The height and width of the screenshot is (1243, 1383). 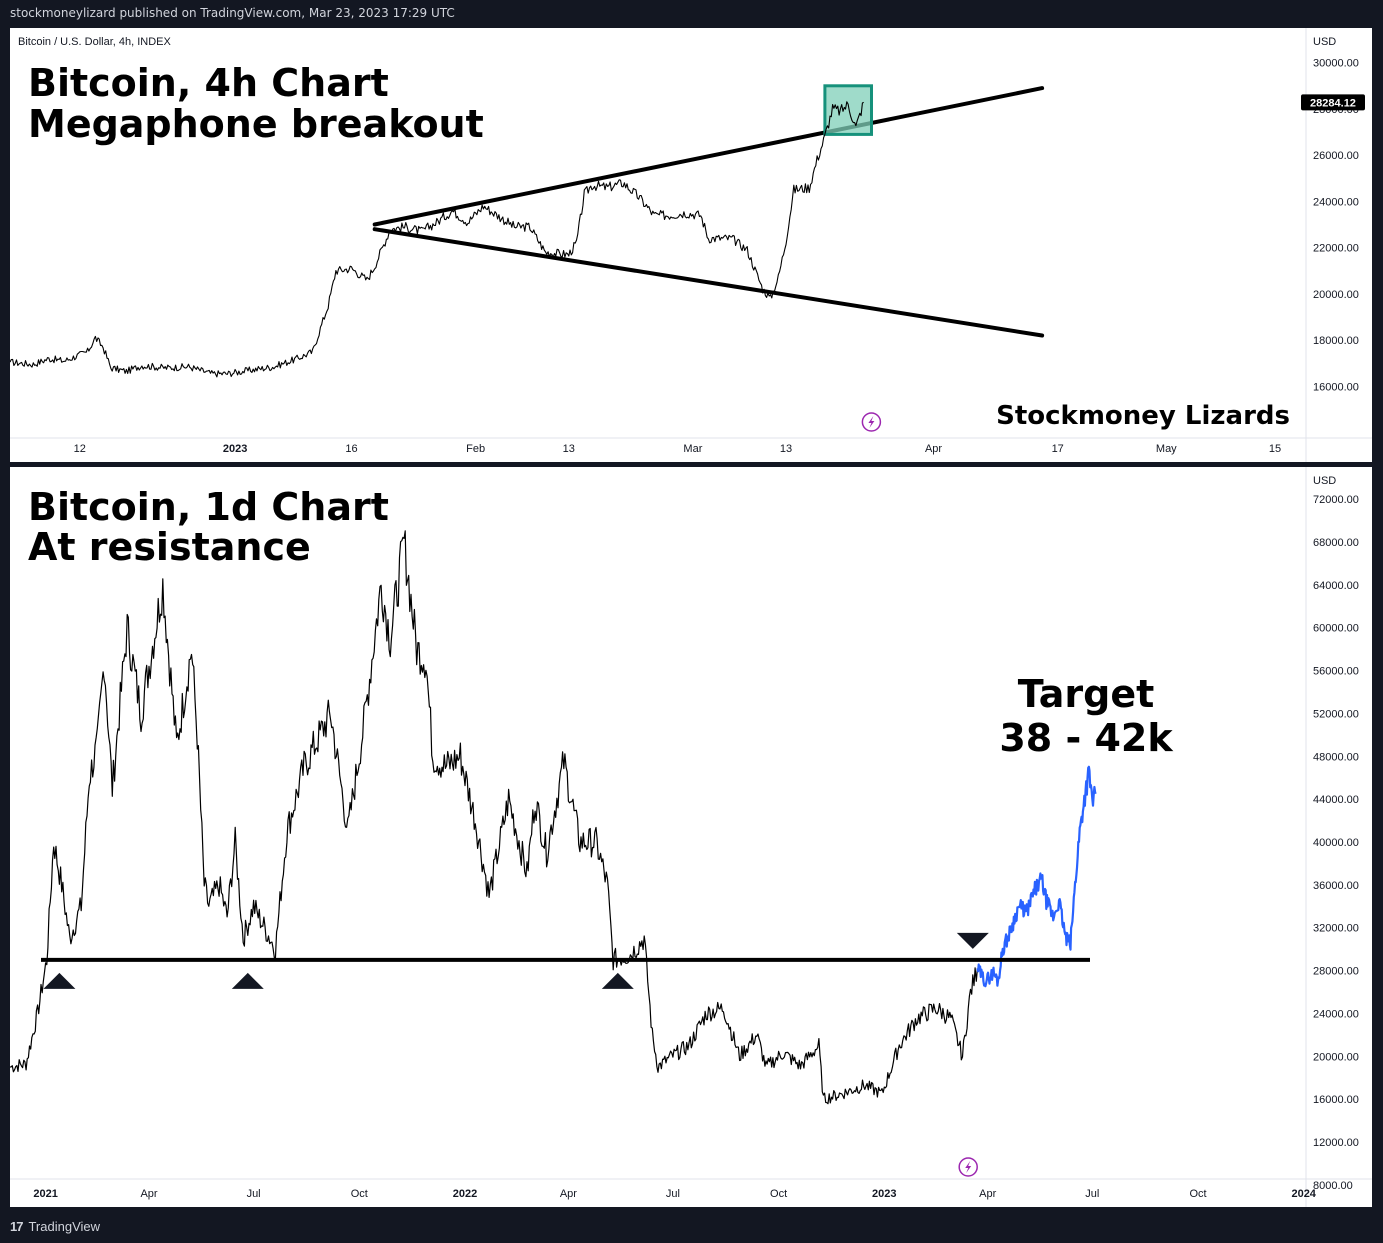 What do you see at coordinates (1036, 876) in the screenshot?
I see `projection-series` at bounding box center [1036, 876].